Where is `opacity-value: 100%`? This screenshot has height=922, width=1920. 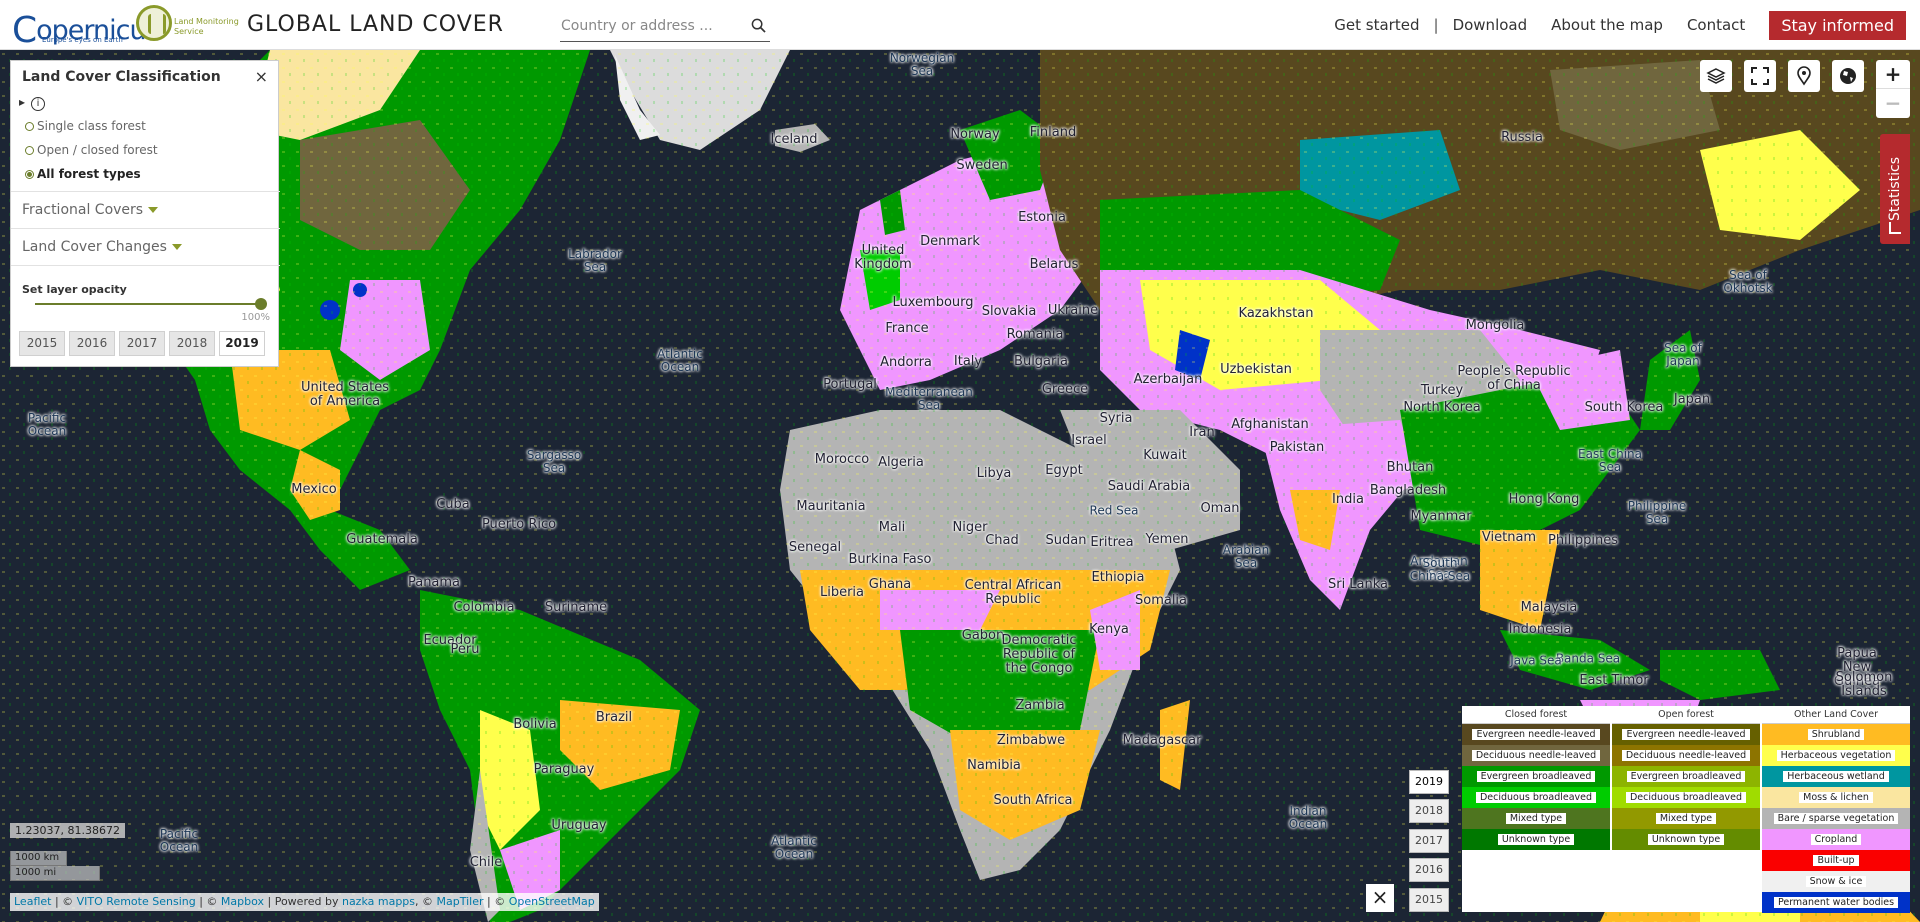 opacity-value: 100% is located at coordinates (255, 317).